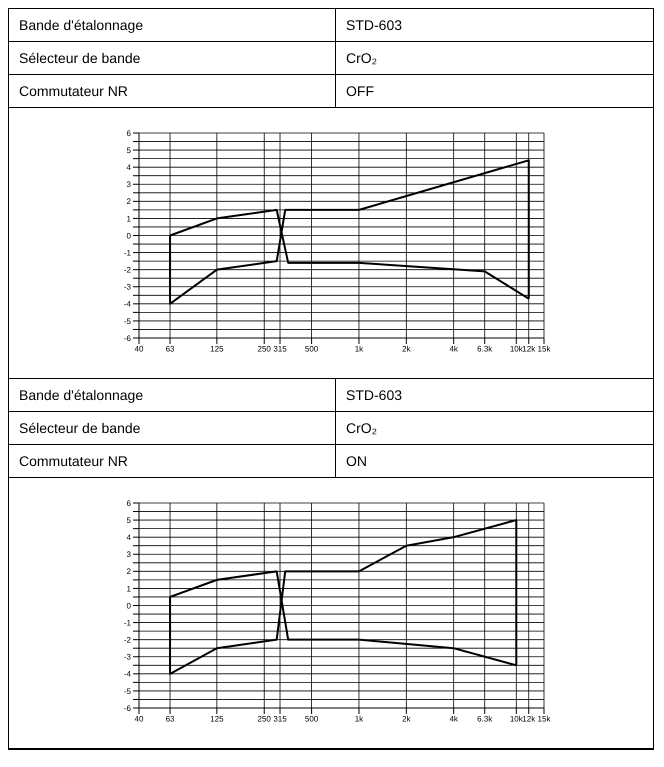 This screenshot has height=767, width=664. I want to click on text: OFF, so click(359, 91).